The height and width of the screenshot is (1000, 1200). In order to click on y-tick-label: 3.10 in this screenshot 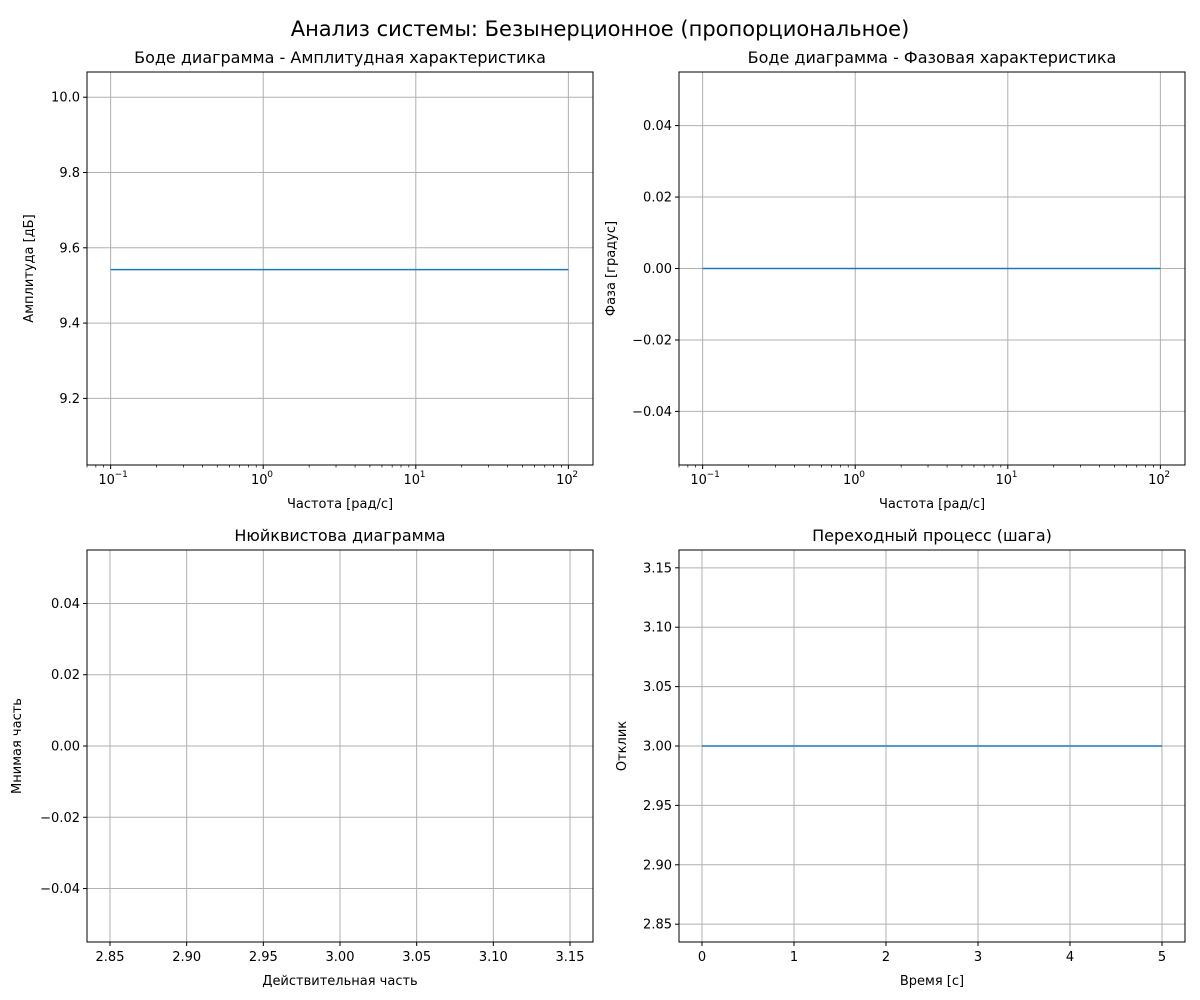, I will do `click(657, 628)`.